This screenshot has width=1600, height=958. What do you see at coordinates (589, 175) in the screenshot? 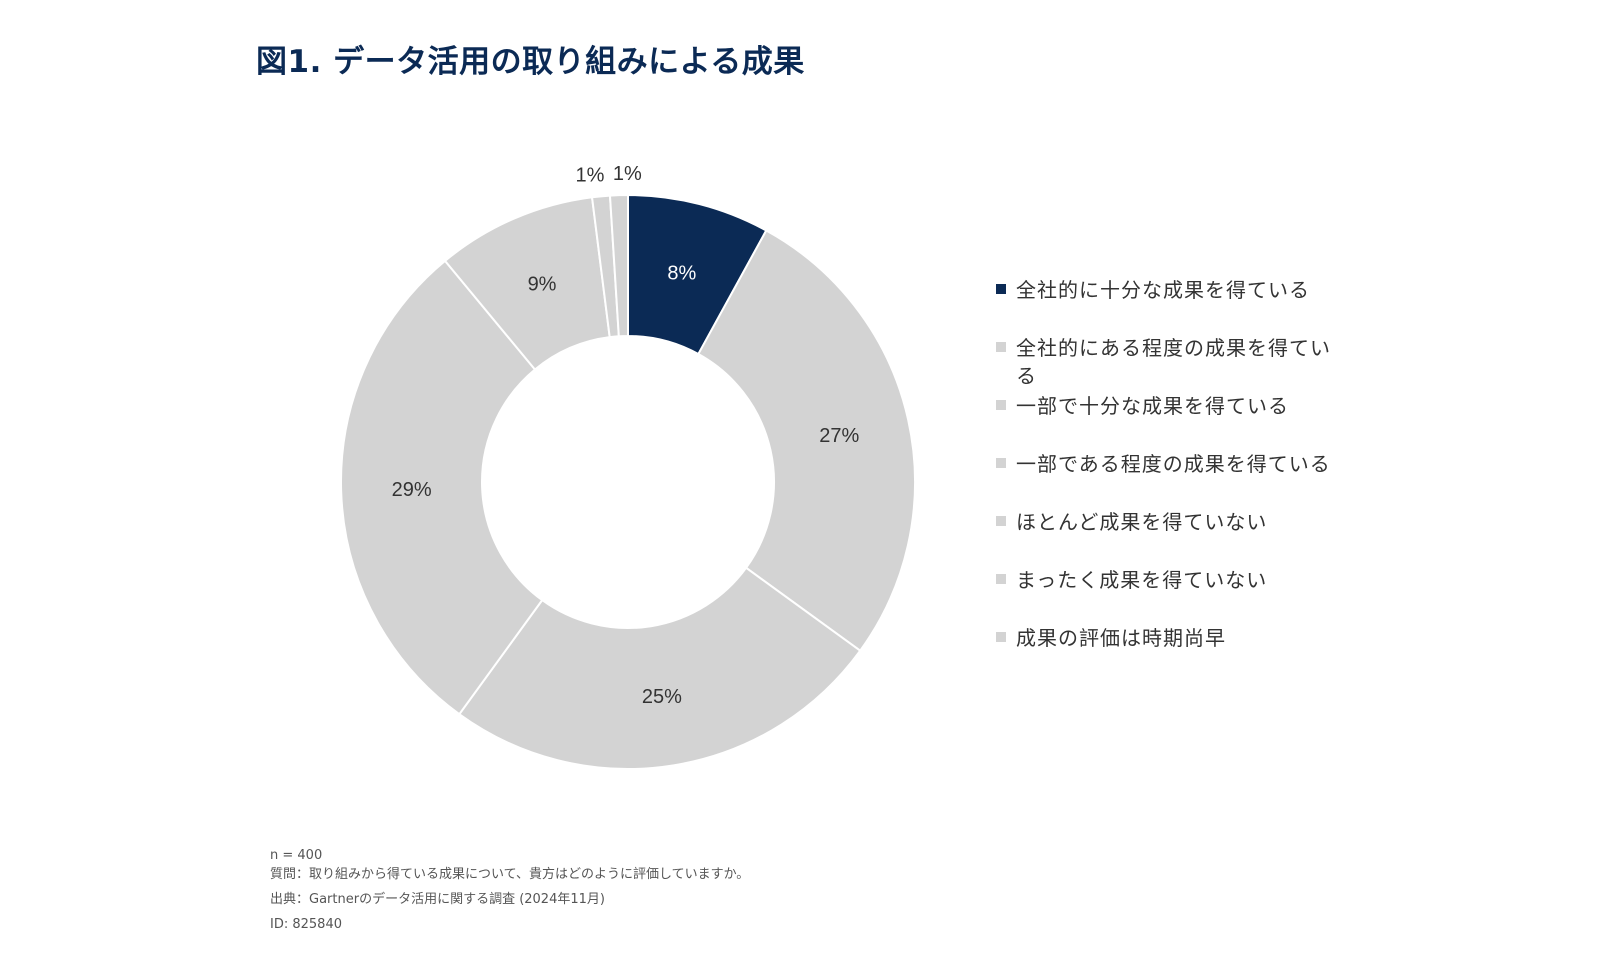
I see `slice-label-6: 1%` at bounding box center [589, 175].